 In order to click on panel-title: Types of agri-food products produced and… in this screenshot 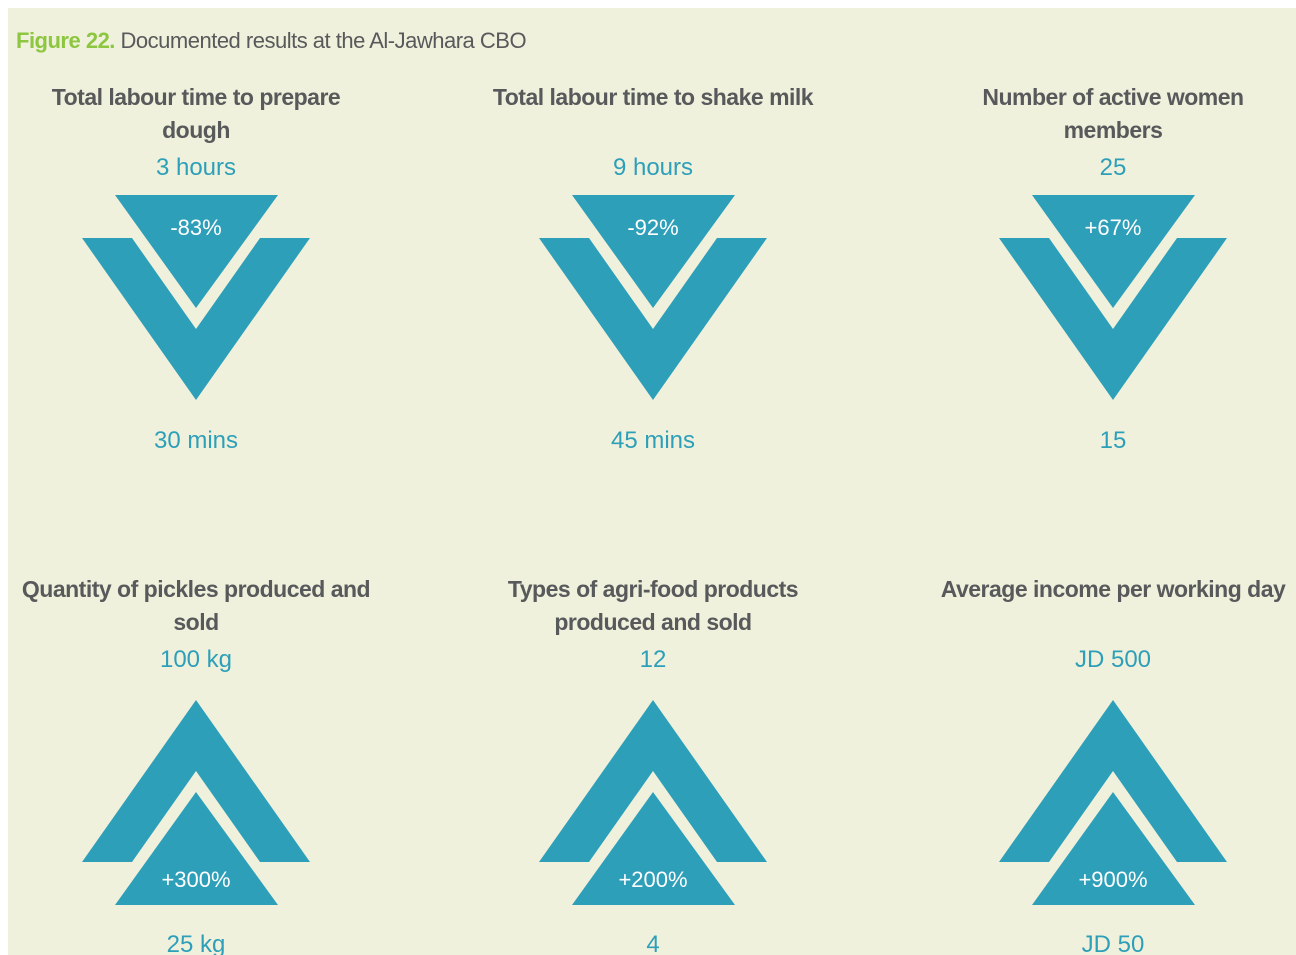, I will do `click(653, 605)`.